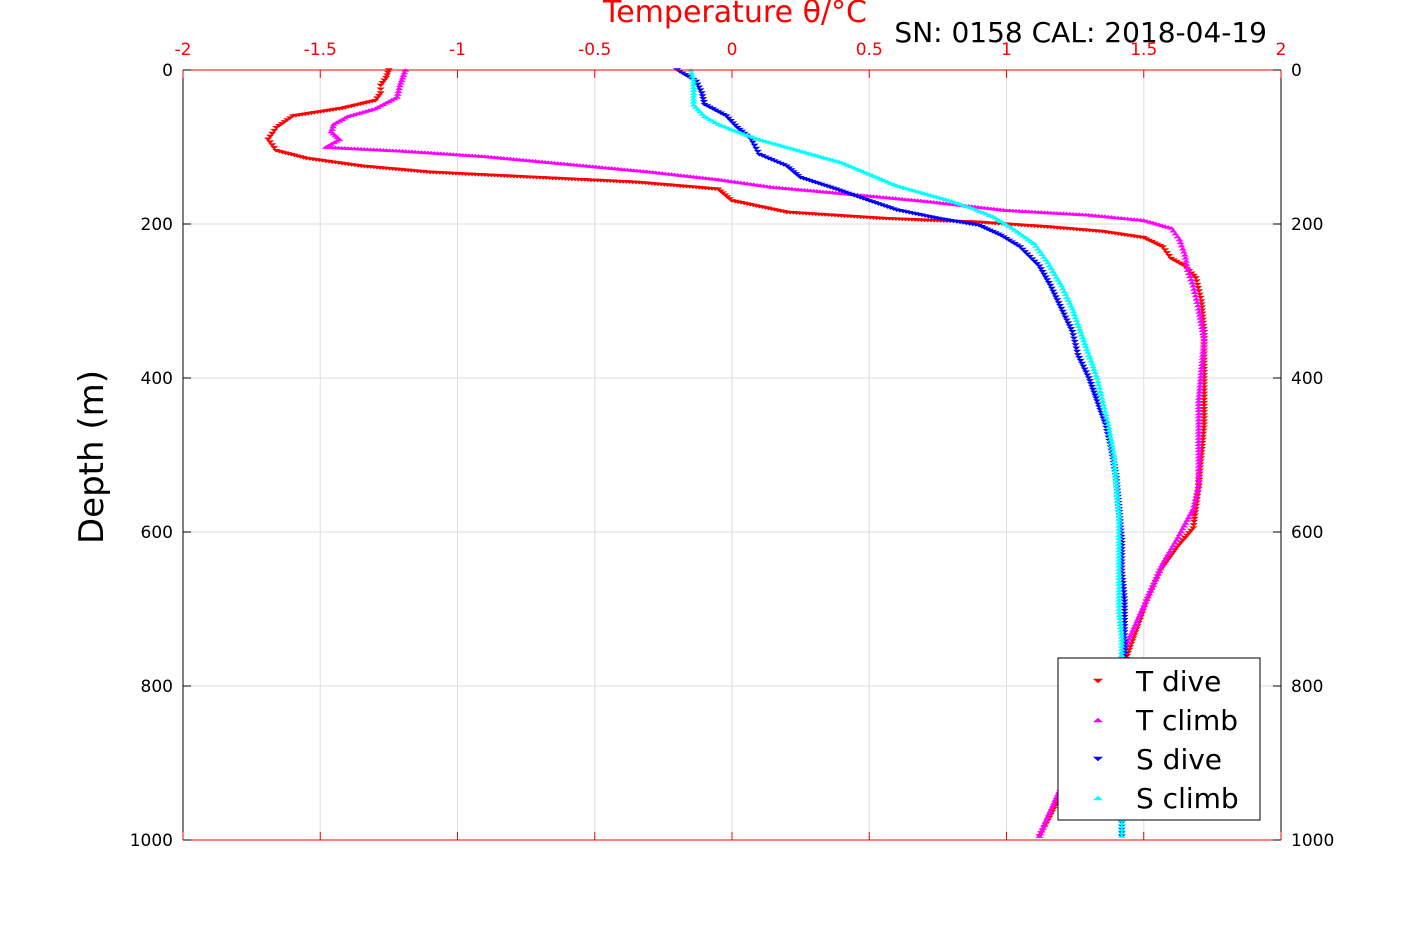  Describe the element at coordinates (92, 457) in the screenshot. I see `y-axis-label: Depth (m)` at that location.